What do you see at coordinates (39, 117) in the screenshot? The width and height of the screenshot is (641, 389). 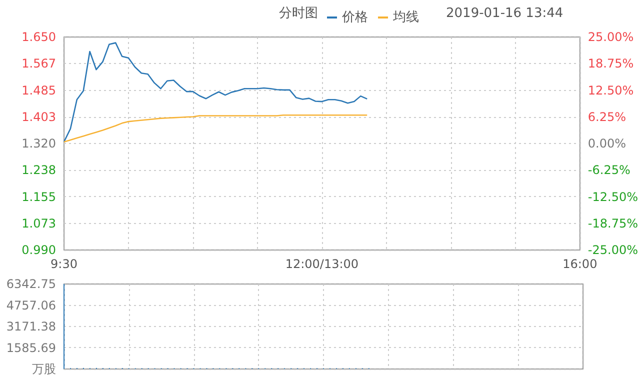 I see `y-tick-label: 1.403` at bounding box center [39, 117].